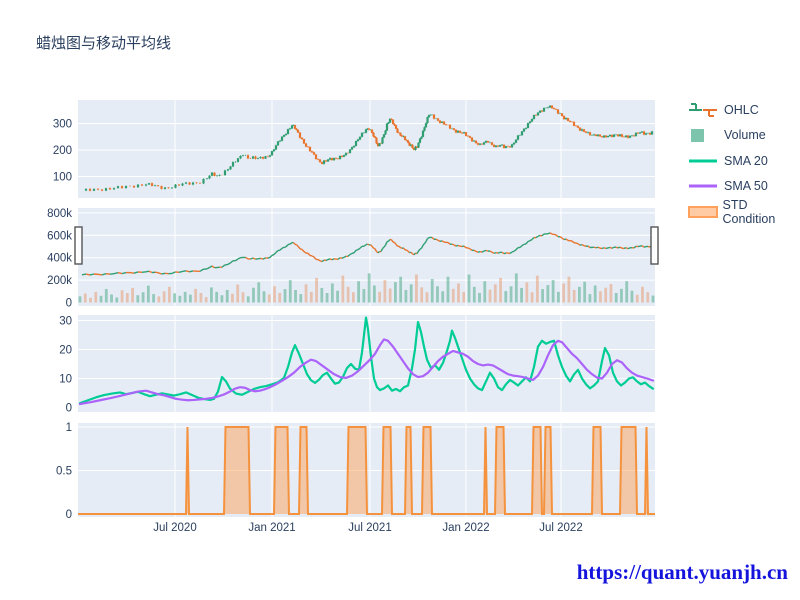  I want to click on volume-ytick: 0, so click(69, 304).